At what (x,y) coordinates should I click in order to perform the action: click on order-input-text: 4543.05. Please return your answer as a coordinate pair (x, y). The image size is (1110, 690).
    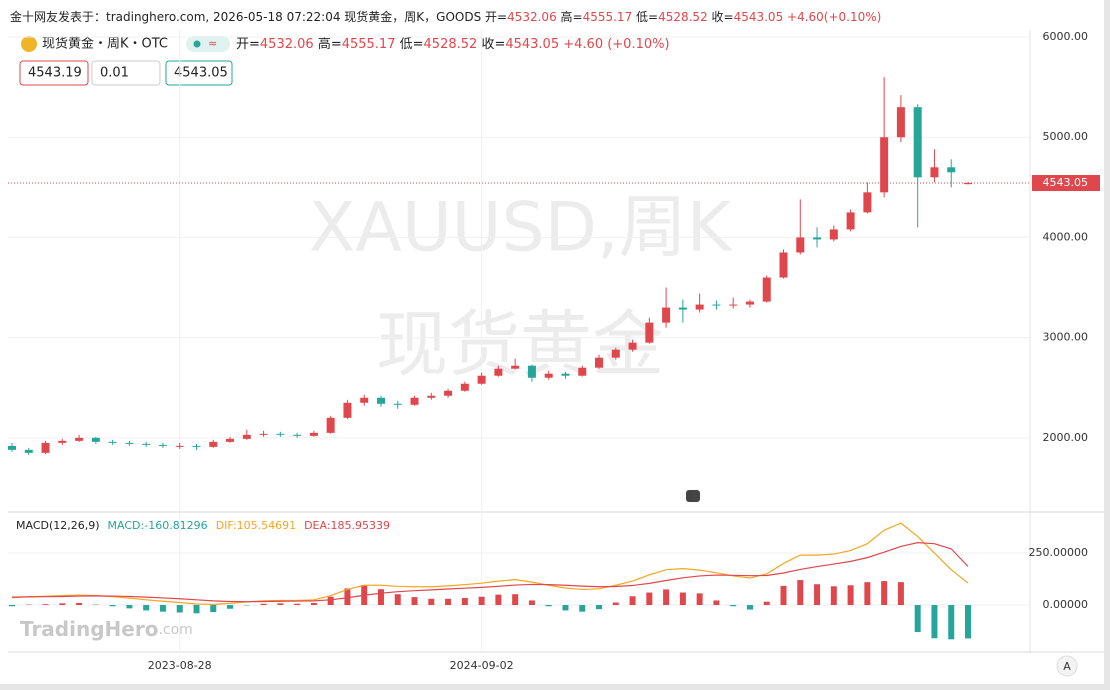
    Looking at the image, I should click on (201, 73).